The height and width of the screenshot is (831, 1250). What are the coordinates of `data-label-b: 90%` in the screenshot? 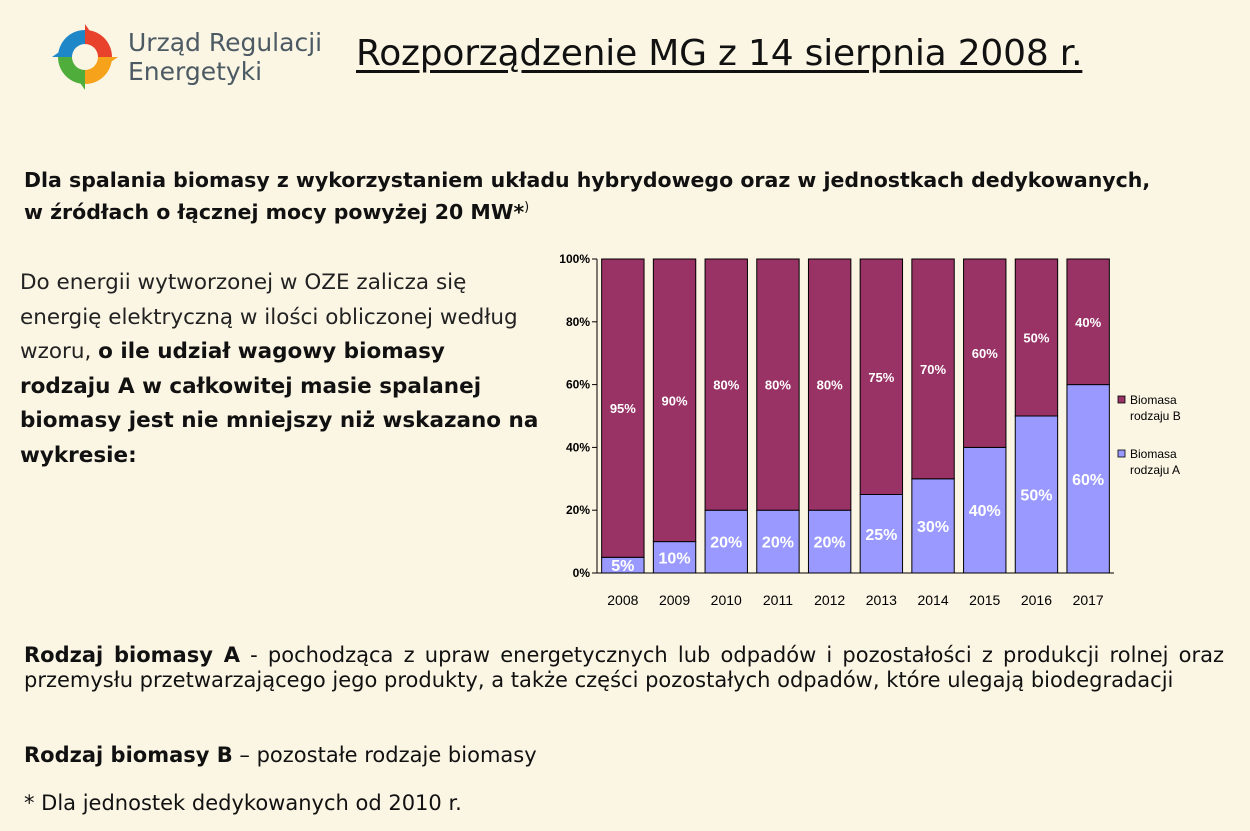 It's located at (675, 400).